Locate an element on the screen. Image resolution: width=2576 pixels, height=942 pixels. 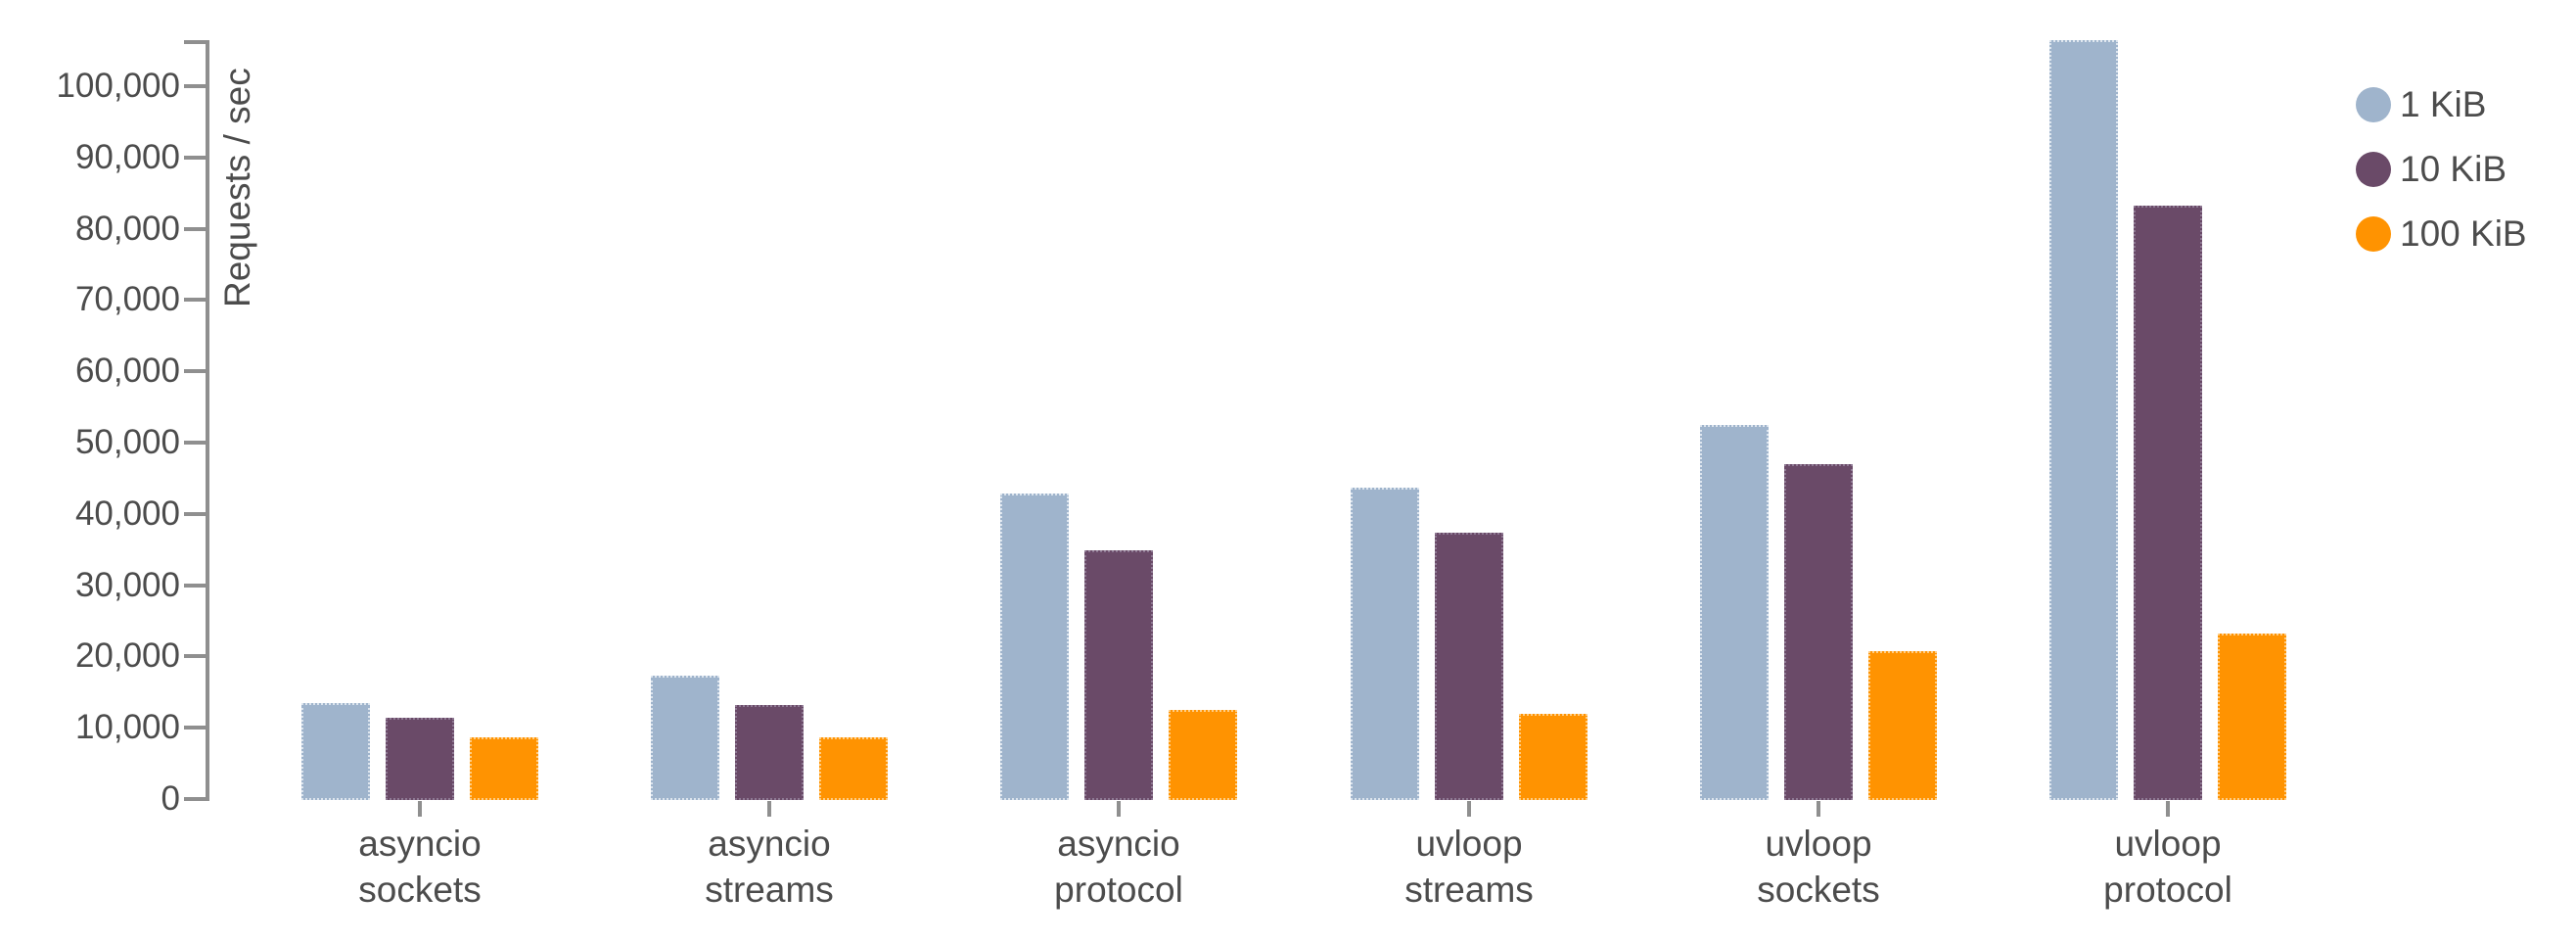
bar-uvloop-streams-1-kib is located at coordinates (1385, 644).